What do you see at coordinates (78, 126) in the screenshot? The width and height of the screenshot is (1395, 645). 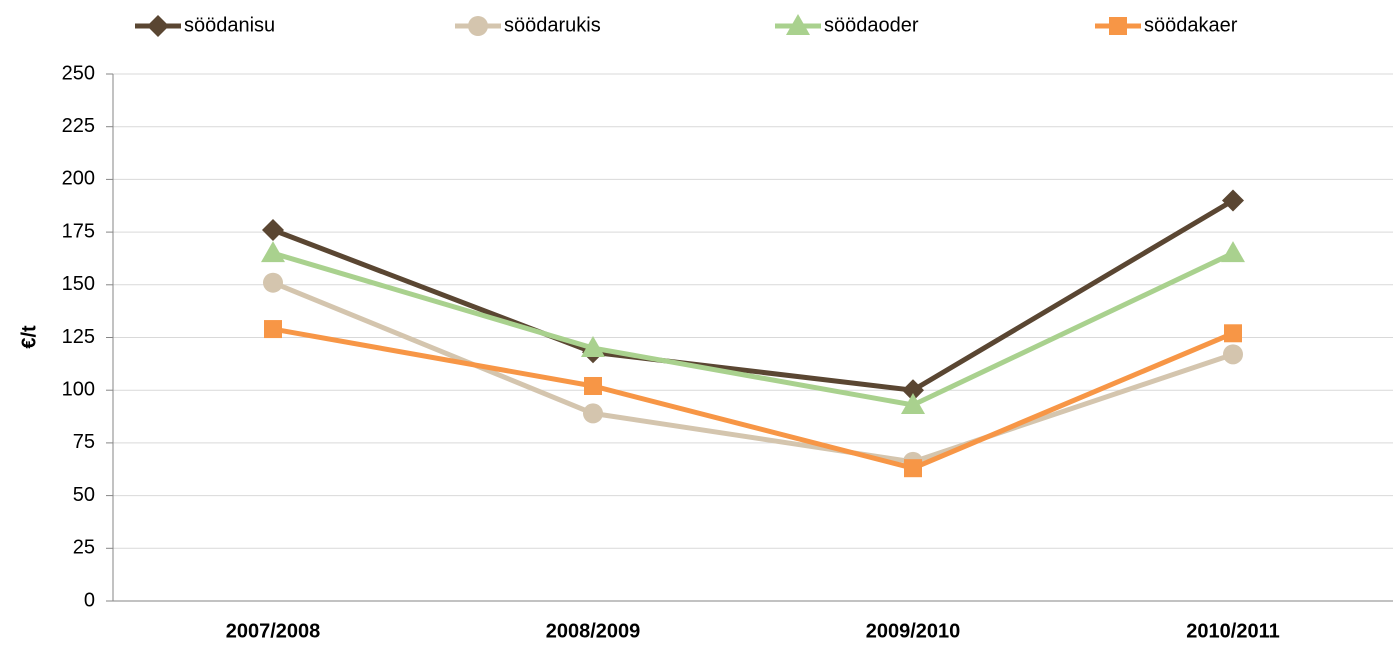 I see `y-tick-label: 225` at bounding box center [78, 126].